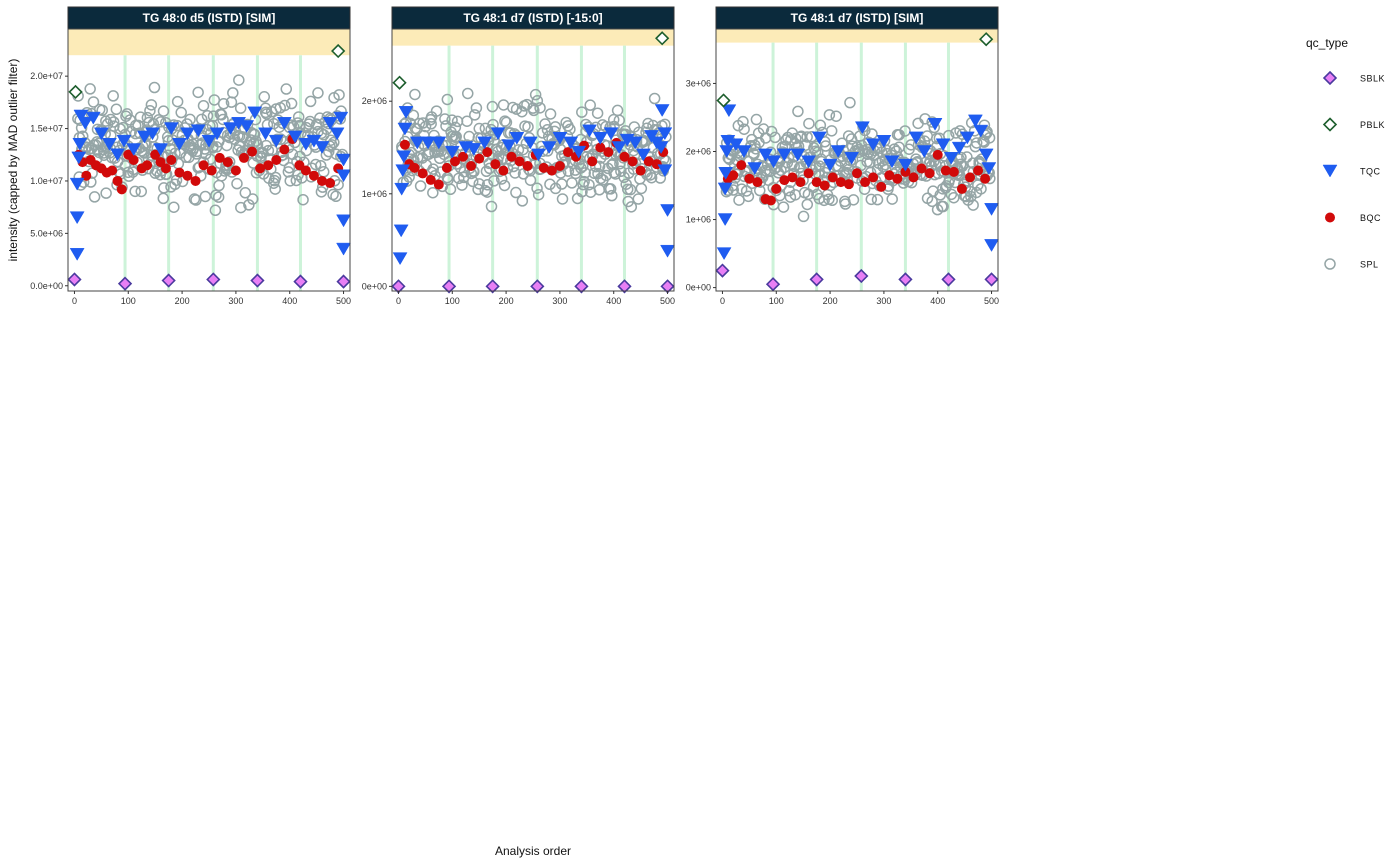 Image resolution: width=1400 pixels, height=865 pixels. What do you see at coordinates (13, 160) in the screenshot?
I see `y-axis-title: intensity (capped by MAD outlier filter)` at bounding box center [13, 160].